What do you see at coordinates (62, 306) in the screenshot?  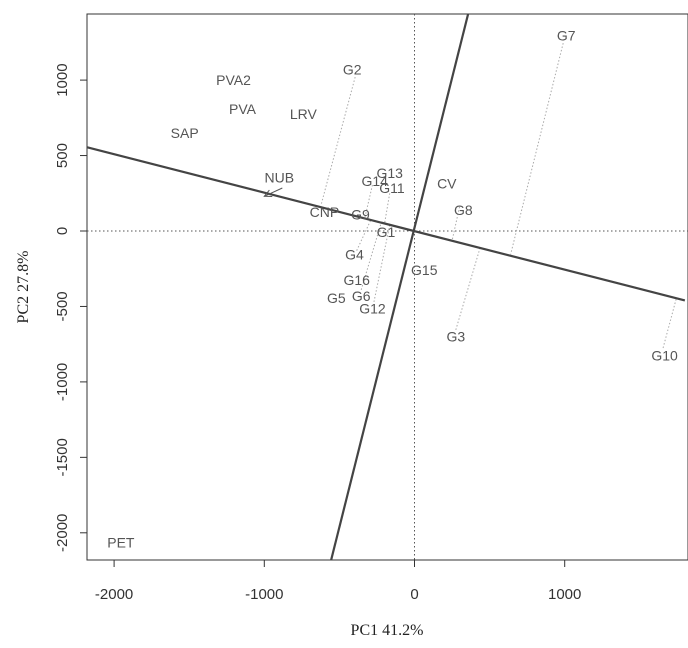 I see `y-tick-label: -500` at bounding box center [62, 306].